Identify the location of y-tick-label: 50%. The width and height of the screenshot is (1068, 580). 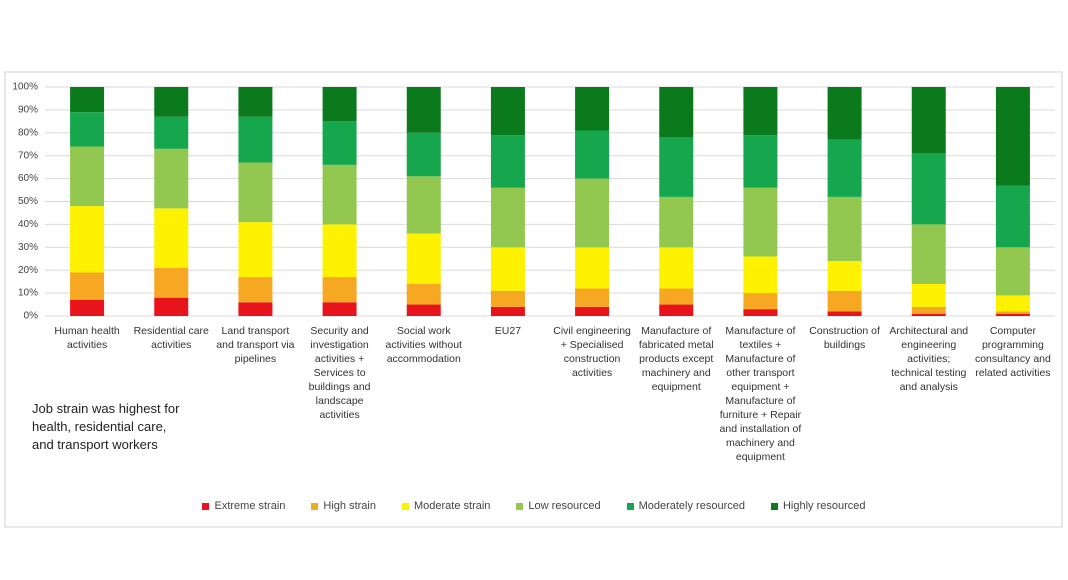
(28, 201).